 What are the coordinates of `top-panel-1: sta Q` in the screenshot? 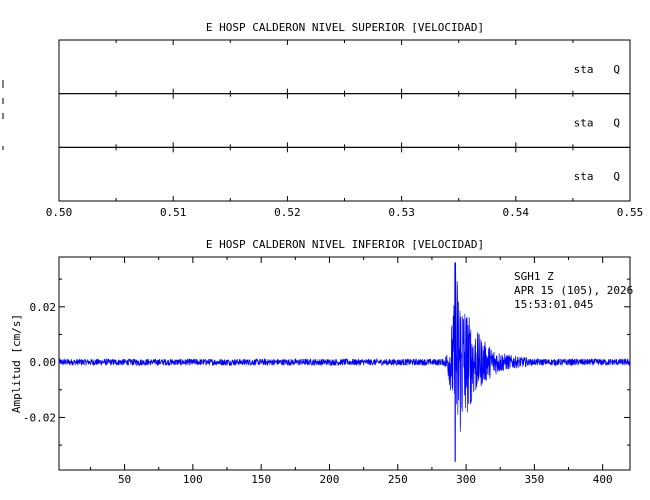 It's located at (344, 67).